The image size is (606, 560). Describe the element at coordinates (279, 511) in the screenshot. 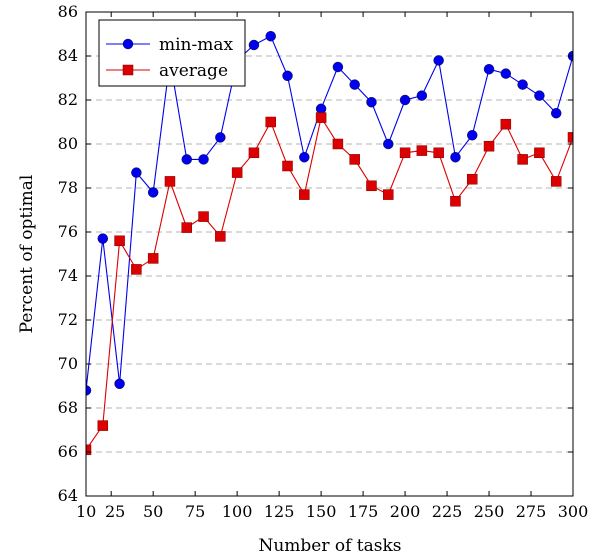

I see `x-tick-label: 125` at that location.